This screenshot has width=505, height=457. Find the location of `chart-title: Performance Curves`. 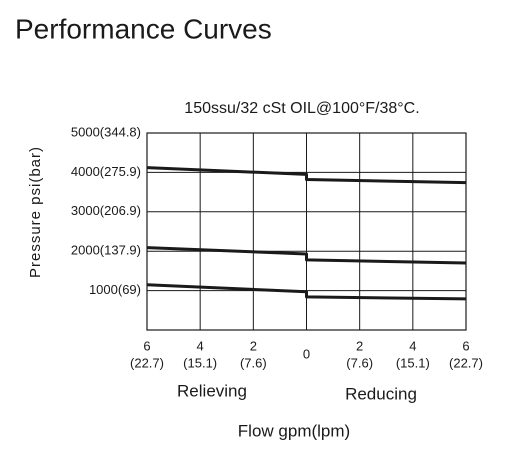

chart-title: Performance Curves is located at coordinates (143, 28).